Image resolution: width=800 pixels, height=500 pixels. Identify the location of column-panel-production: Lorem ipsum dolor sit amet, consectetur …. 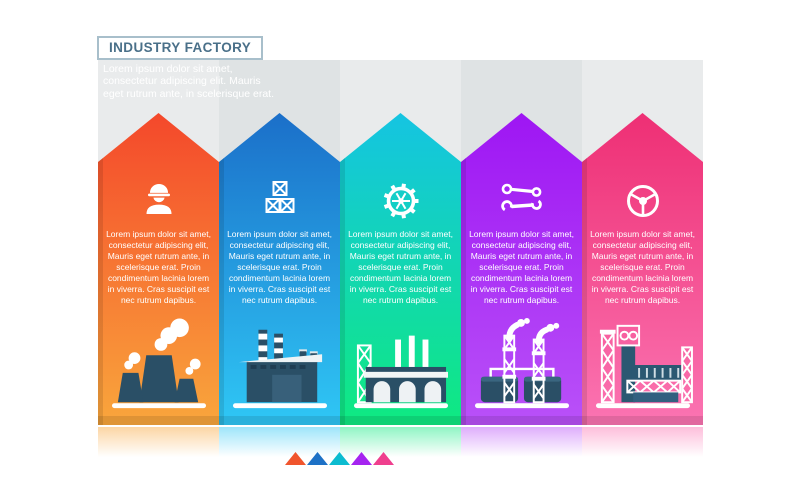
(400, 269).